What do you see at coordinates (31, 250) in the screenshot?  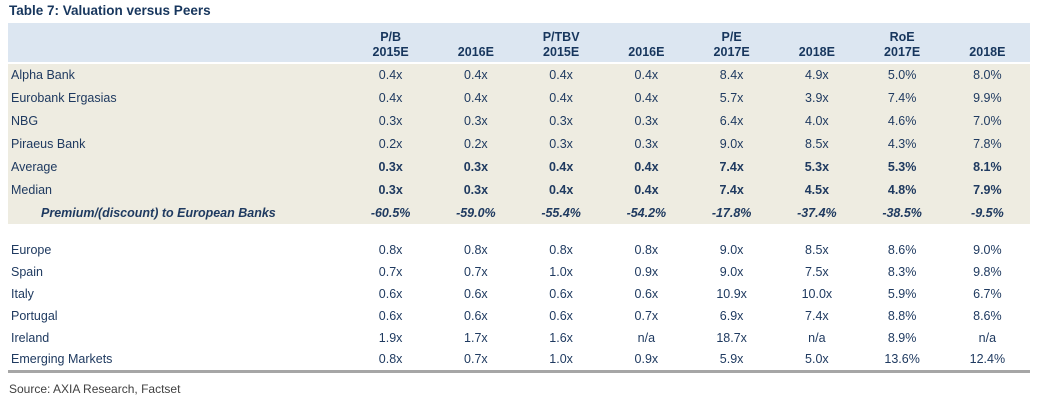 I see `row-label: Europe` at bounding box center [31, 250].